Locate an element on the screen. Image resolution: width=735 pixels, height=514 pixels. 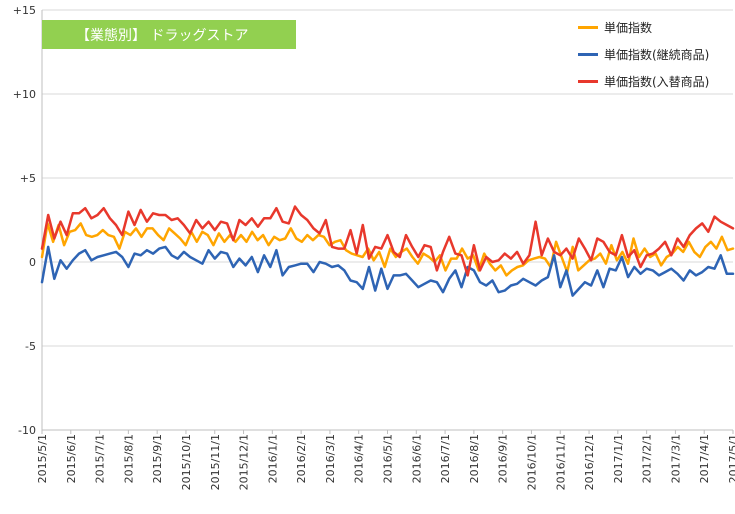
y-tick-label-5: -10 is located at coordinates (27, 430).